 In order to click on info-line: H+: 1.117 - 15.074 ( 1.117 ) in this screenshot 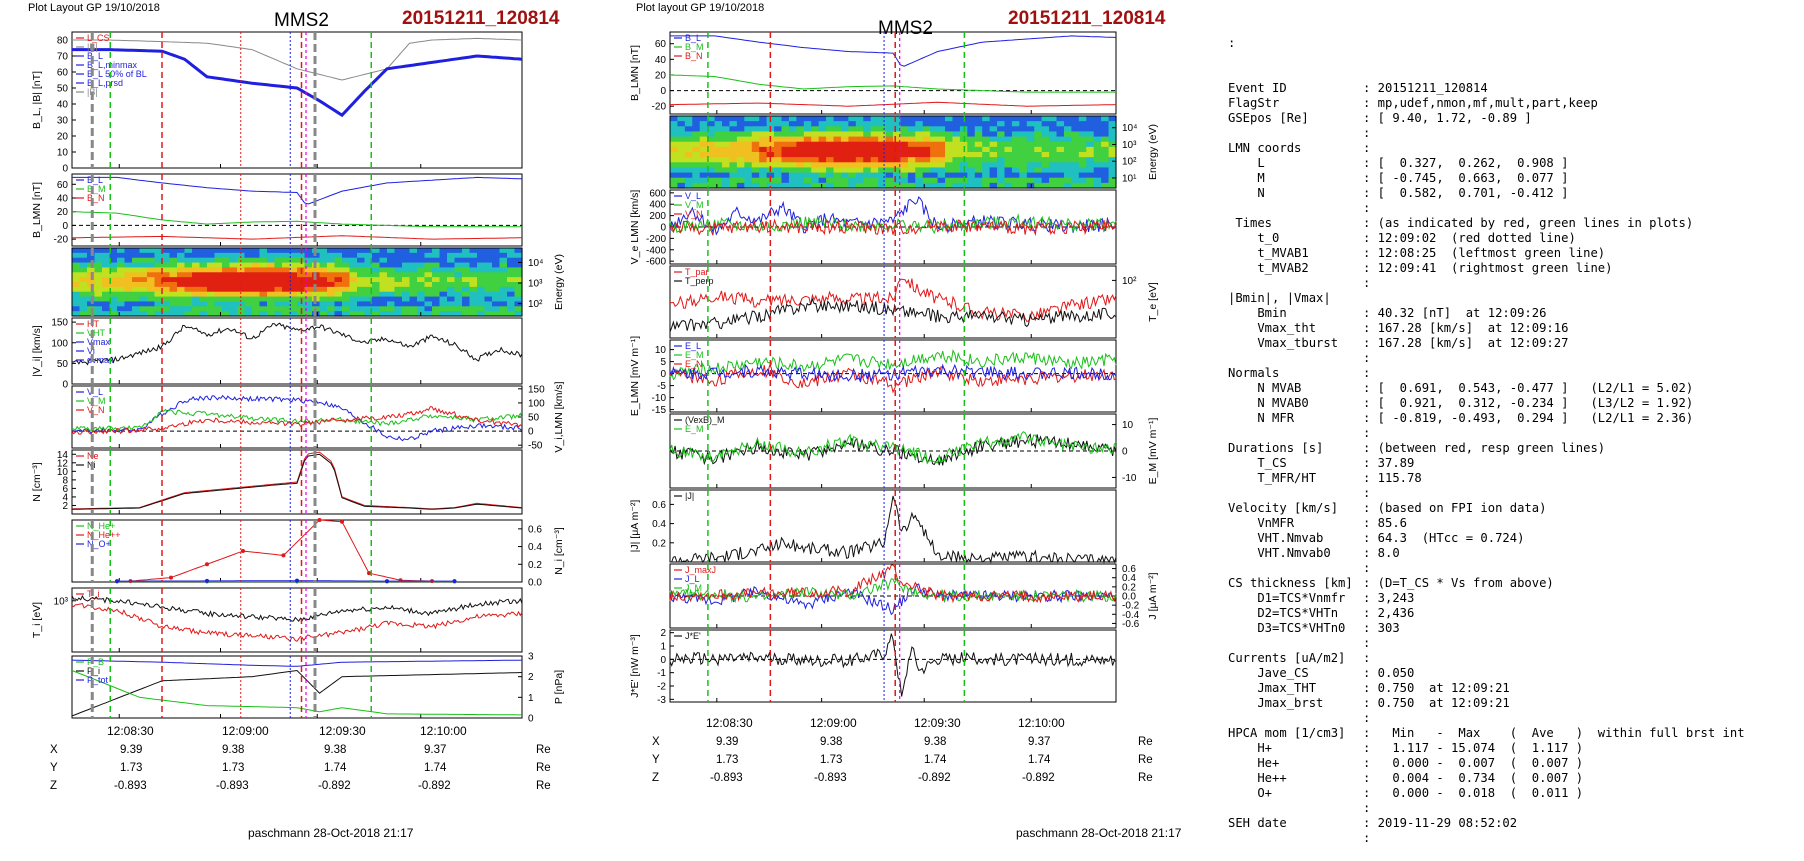, I will do `click(1513, 748)`.